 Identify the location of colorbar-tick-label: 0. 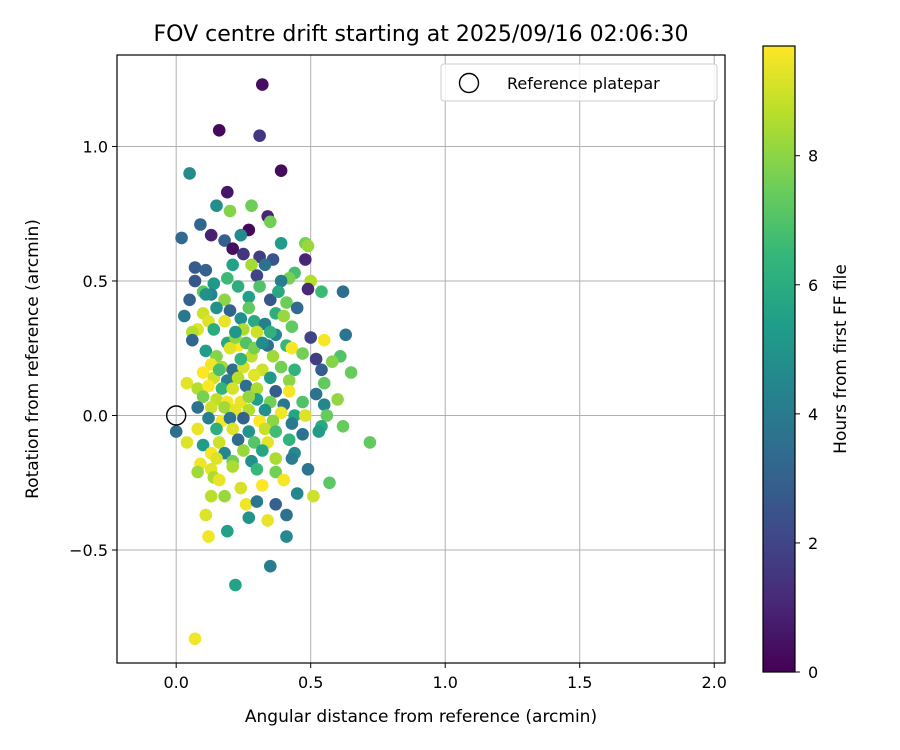
(813, 672).